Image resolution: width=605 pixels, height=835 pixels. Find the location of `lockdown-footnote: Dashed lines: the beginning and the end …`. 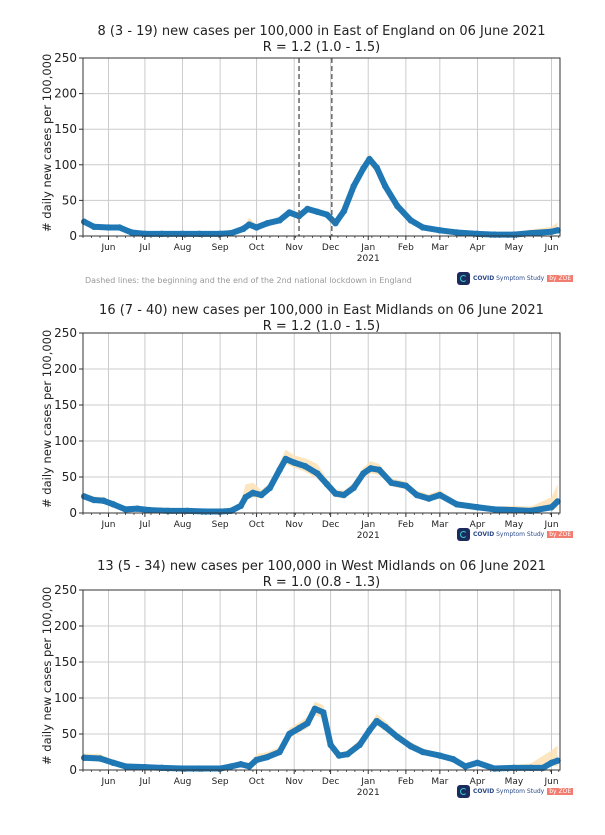

lockdown-footnote: Dashed lines: the beginning and the end … is located at coordinates (248, 280).